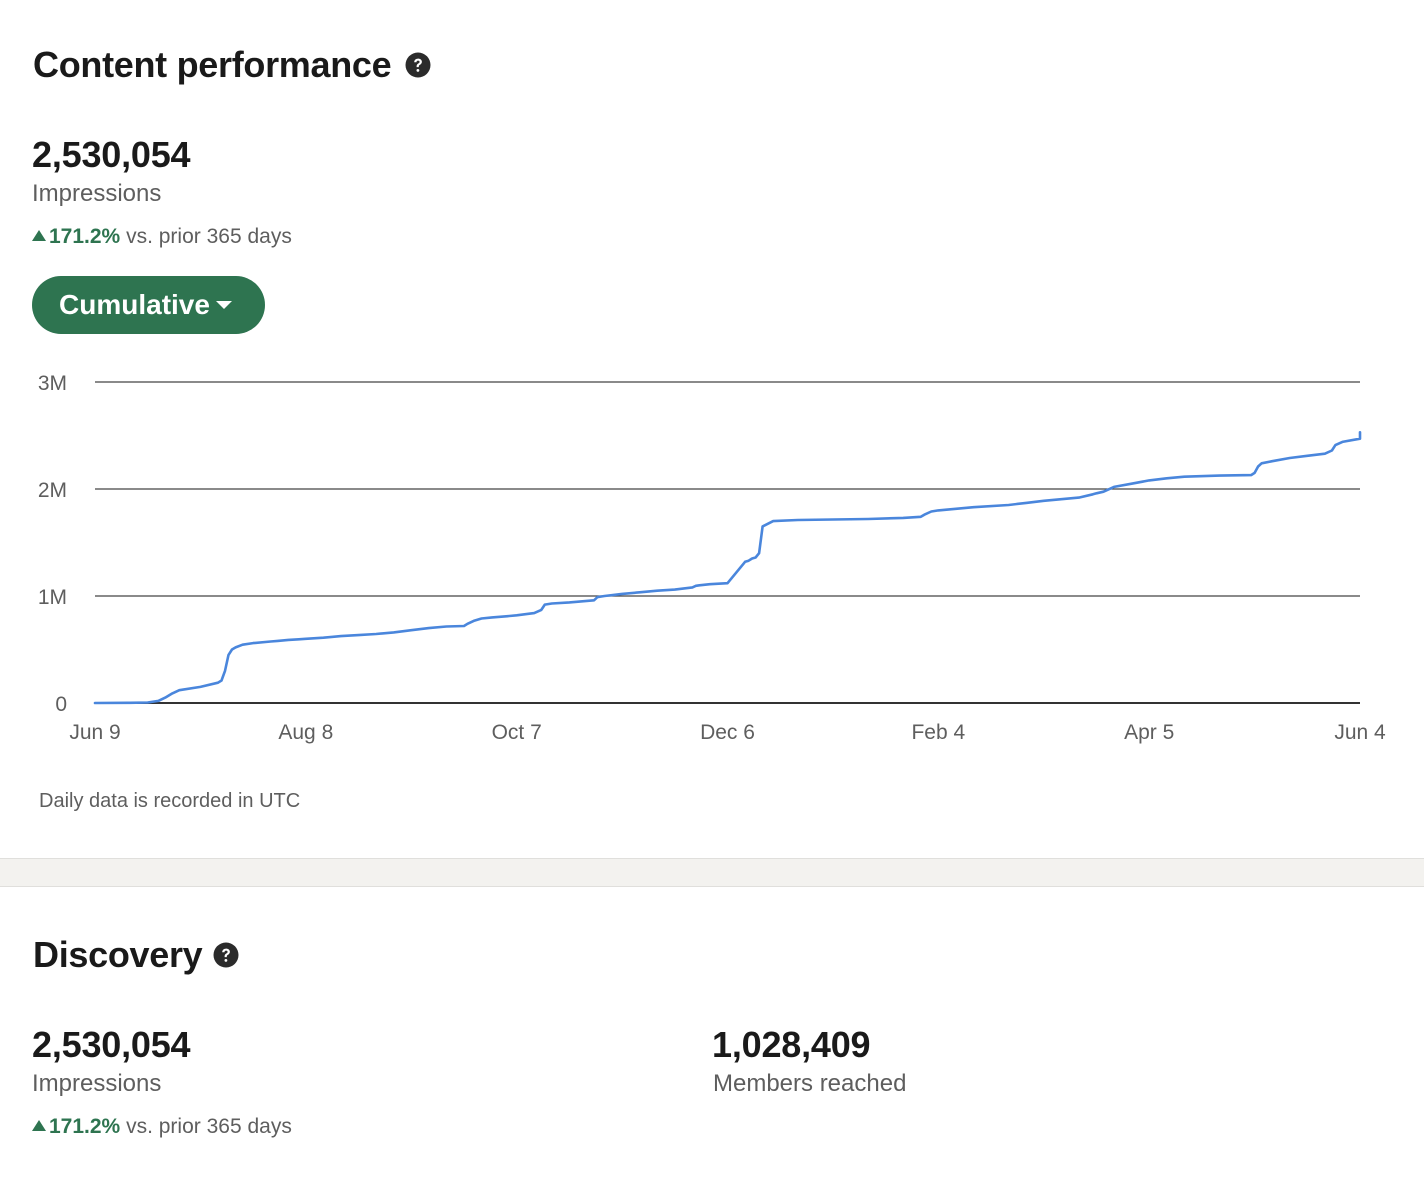 The image size is (1424, 1182). Describe the element at coordinates (223, 305) in the screenshot. I see `caret-down-icon` at that location.